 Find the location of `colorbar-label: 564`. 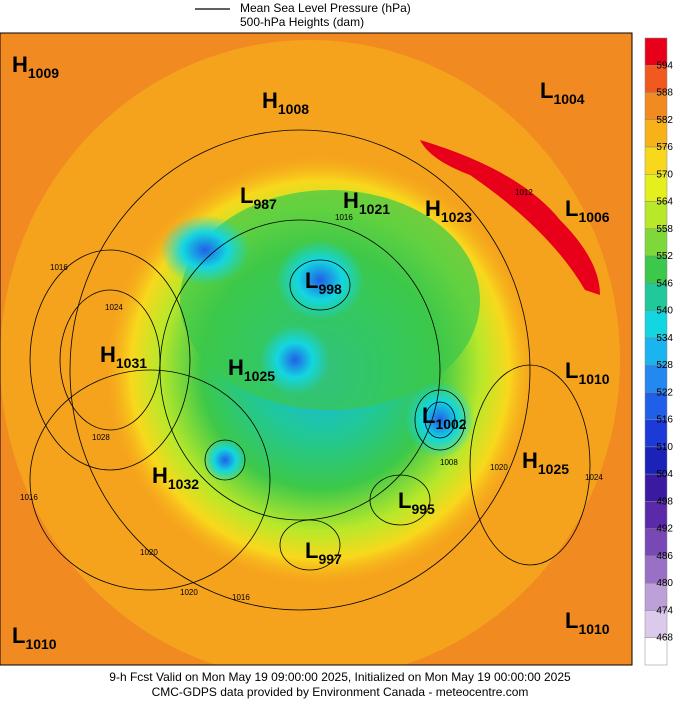

colorbar-label: 564 is located at coordinates (664, 202).